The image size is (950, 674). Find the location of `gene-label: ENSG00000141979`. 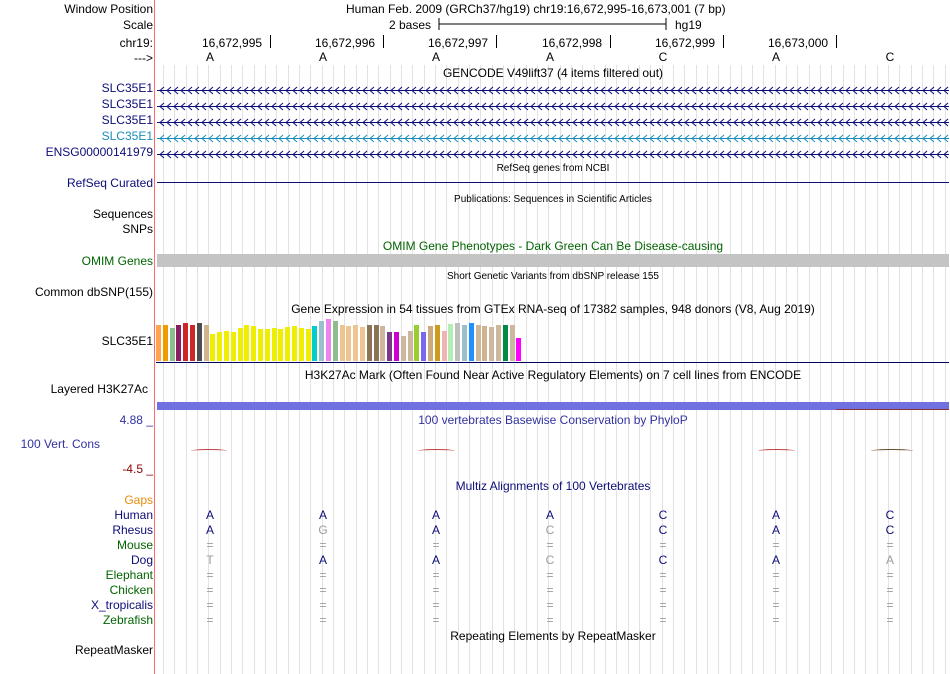

gene-label: ENSG00000141979 is located at coordinates (99, 152).